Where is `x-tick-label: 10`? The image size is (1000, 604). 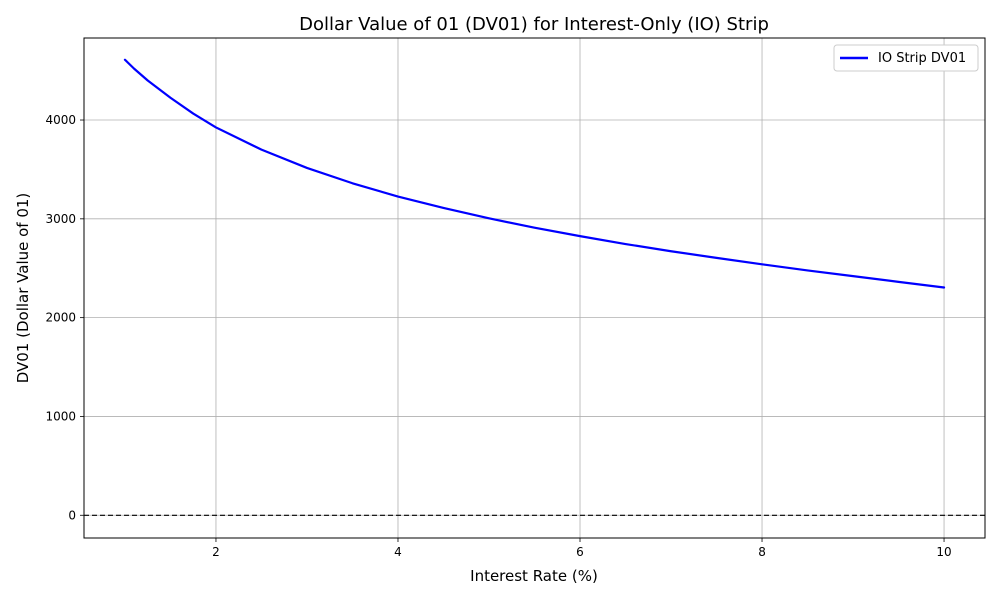
x-tick-label: 10 is located at coordinates (943, 552).